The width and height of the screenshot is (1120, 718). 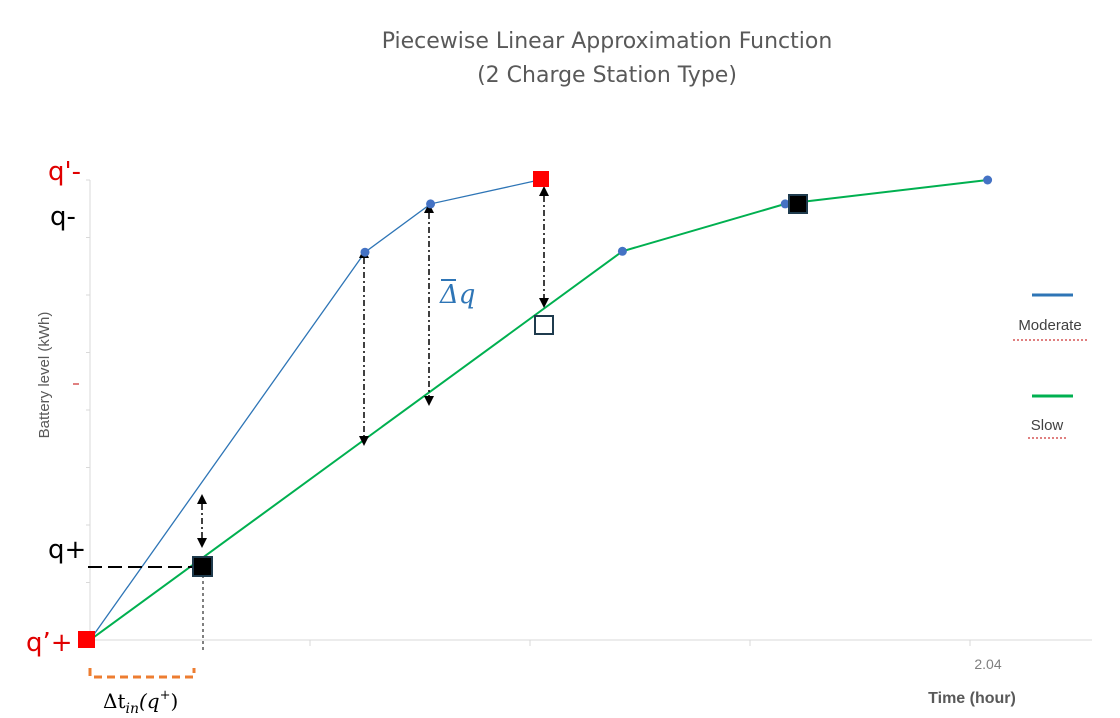 I want to click on label-q-plus-prime: q’+, so click(x=49, y=643).